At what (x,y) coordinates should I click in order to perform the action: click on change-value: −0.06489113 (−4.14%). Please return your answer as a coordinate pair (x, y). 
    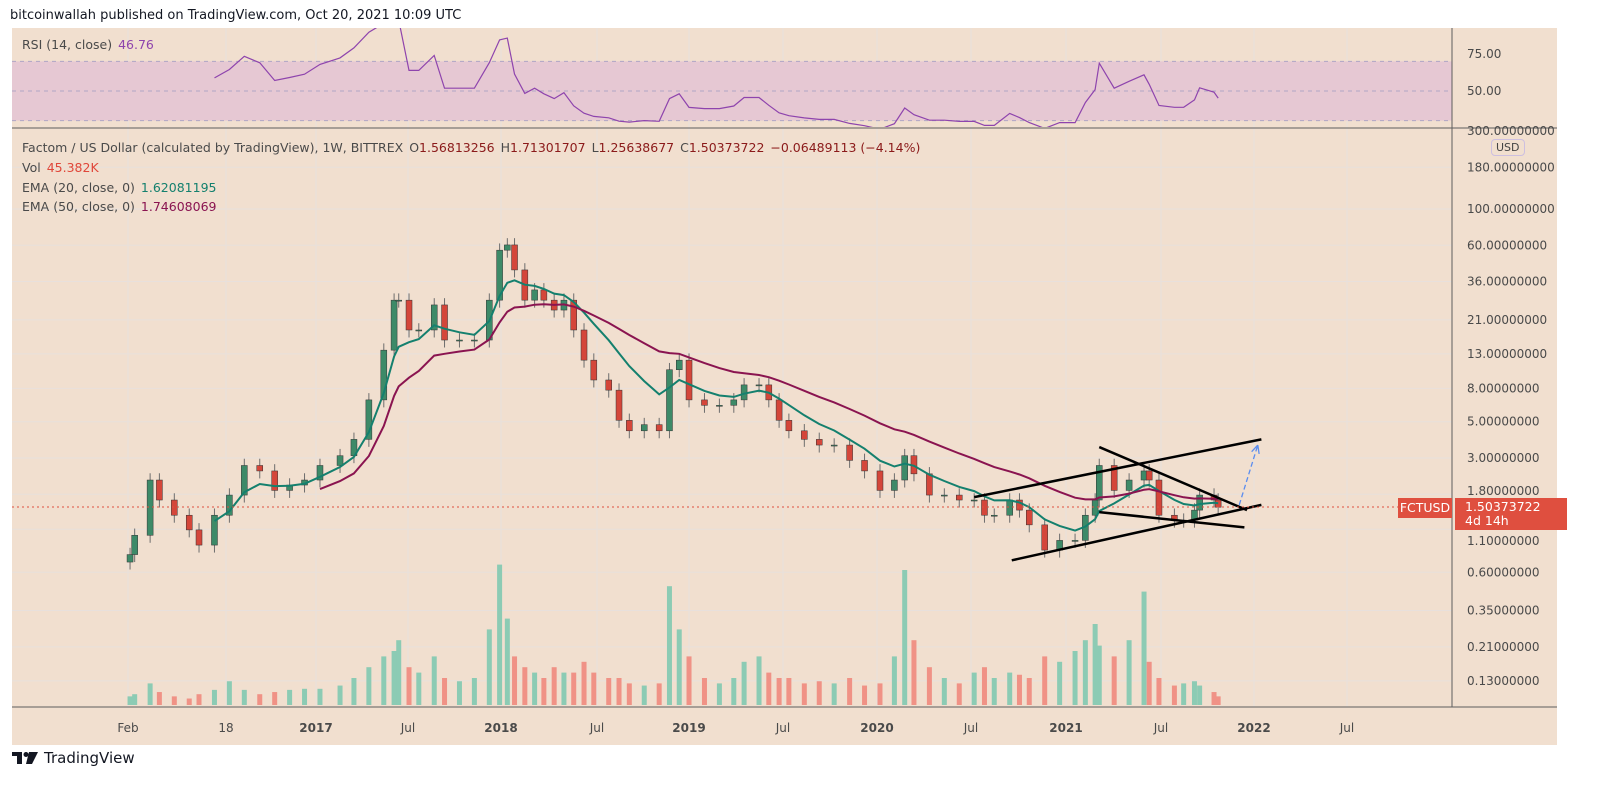
    Looking at the image, I should click on (845, 147).